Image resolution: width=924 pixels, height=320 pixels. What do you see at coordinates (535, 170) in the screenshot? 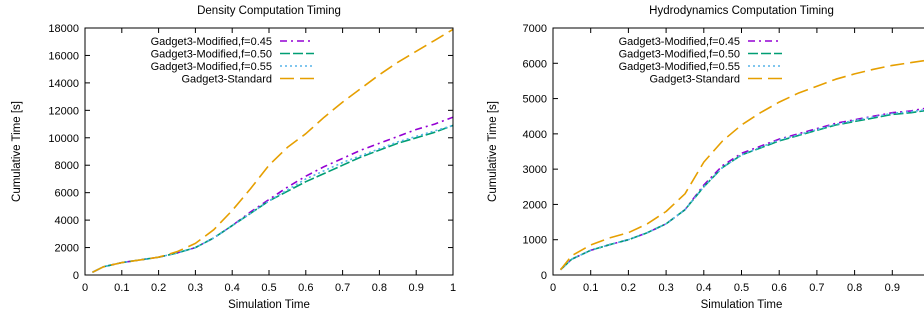
I see `y-tick-label: 3000` at bounding box center [535, 170].